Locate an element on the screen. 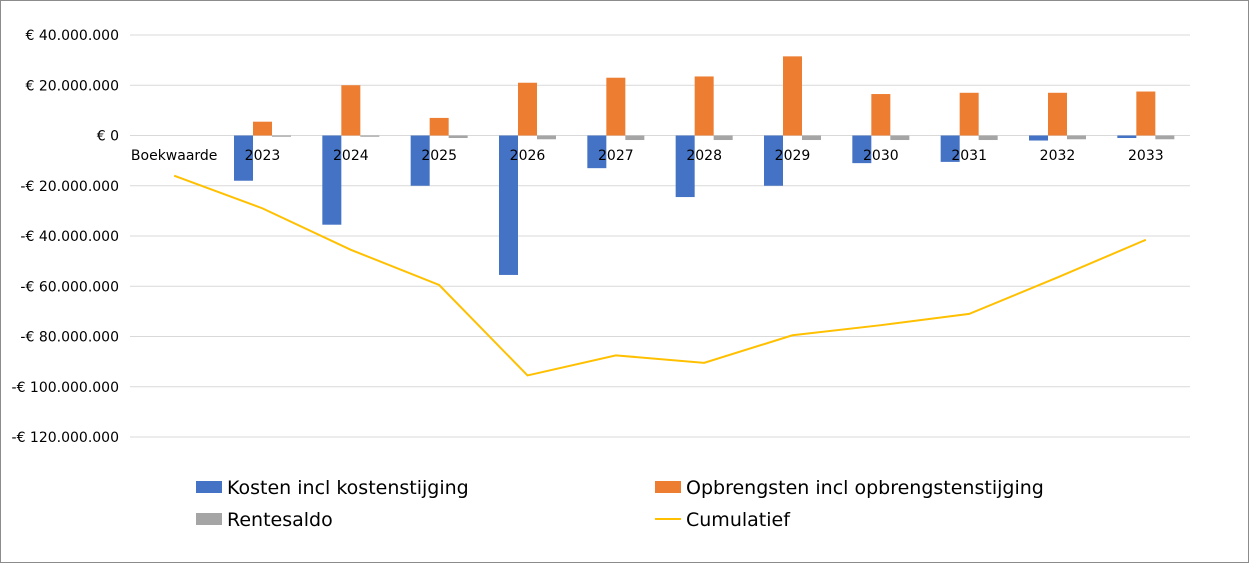  bar-opbrengsten-2023 is located at coordinates (262, 128).